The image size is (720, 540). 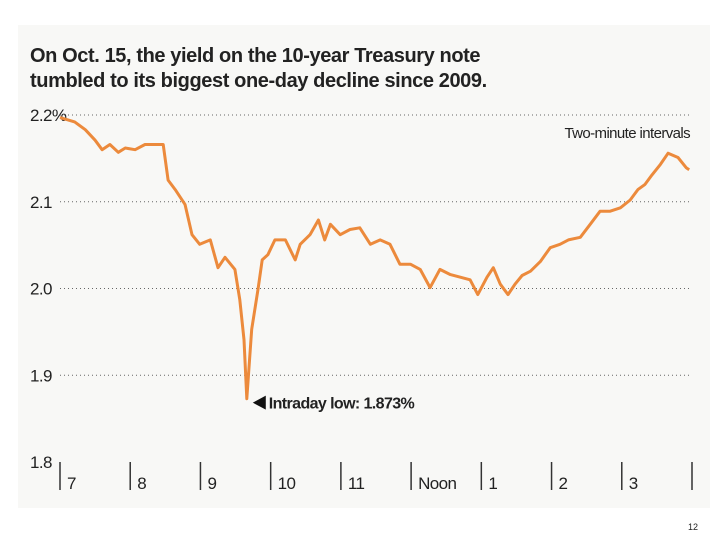 I want to click on x-tick-label: 2, so click(x=563, y=483).